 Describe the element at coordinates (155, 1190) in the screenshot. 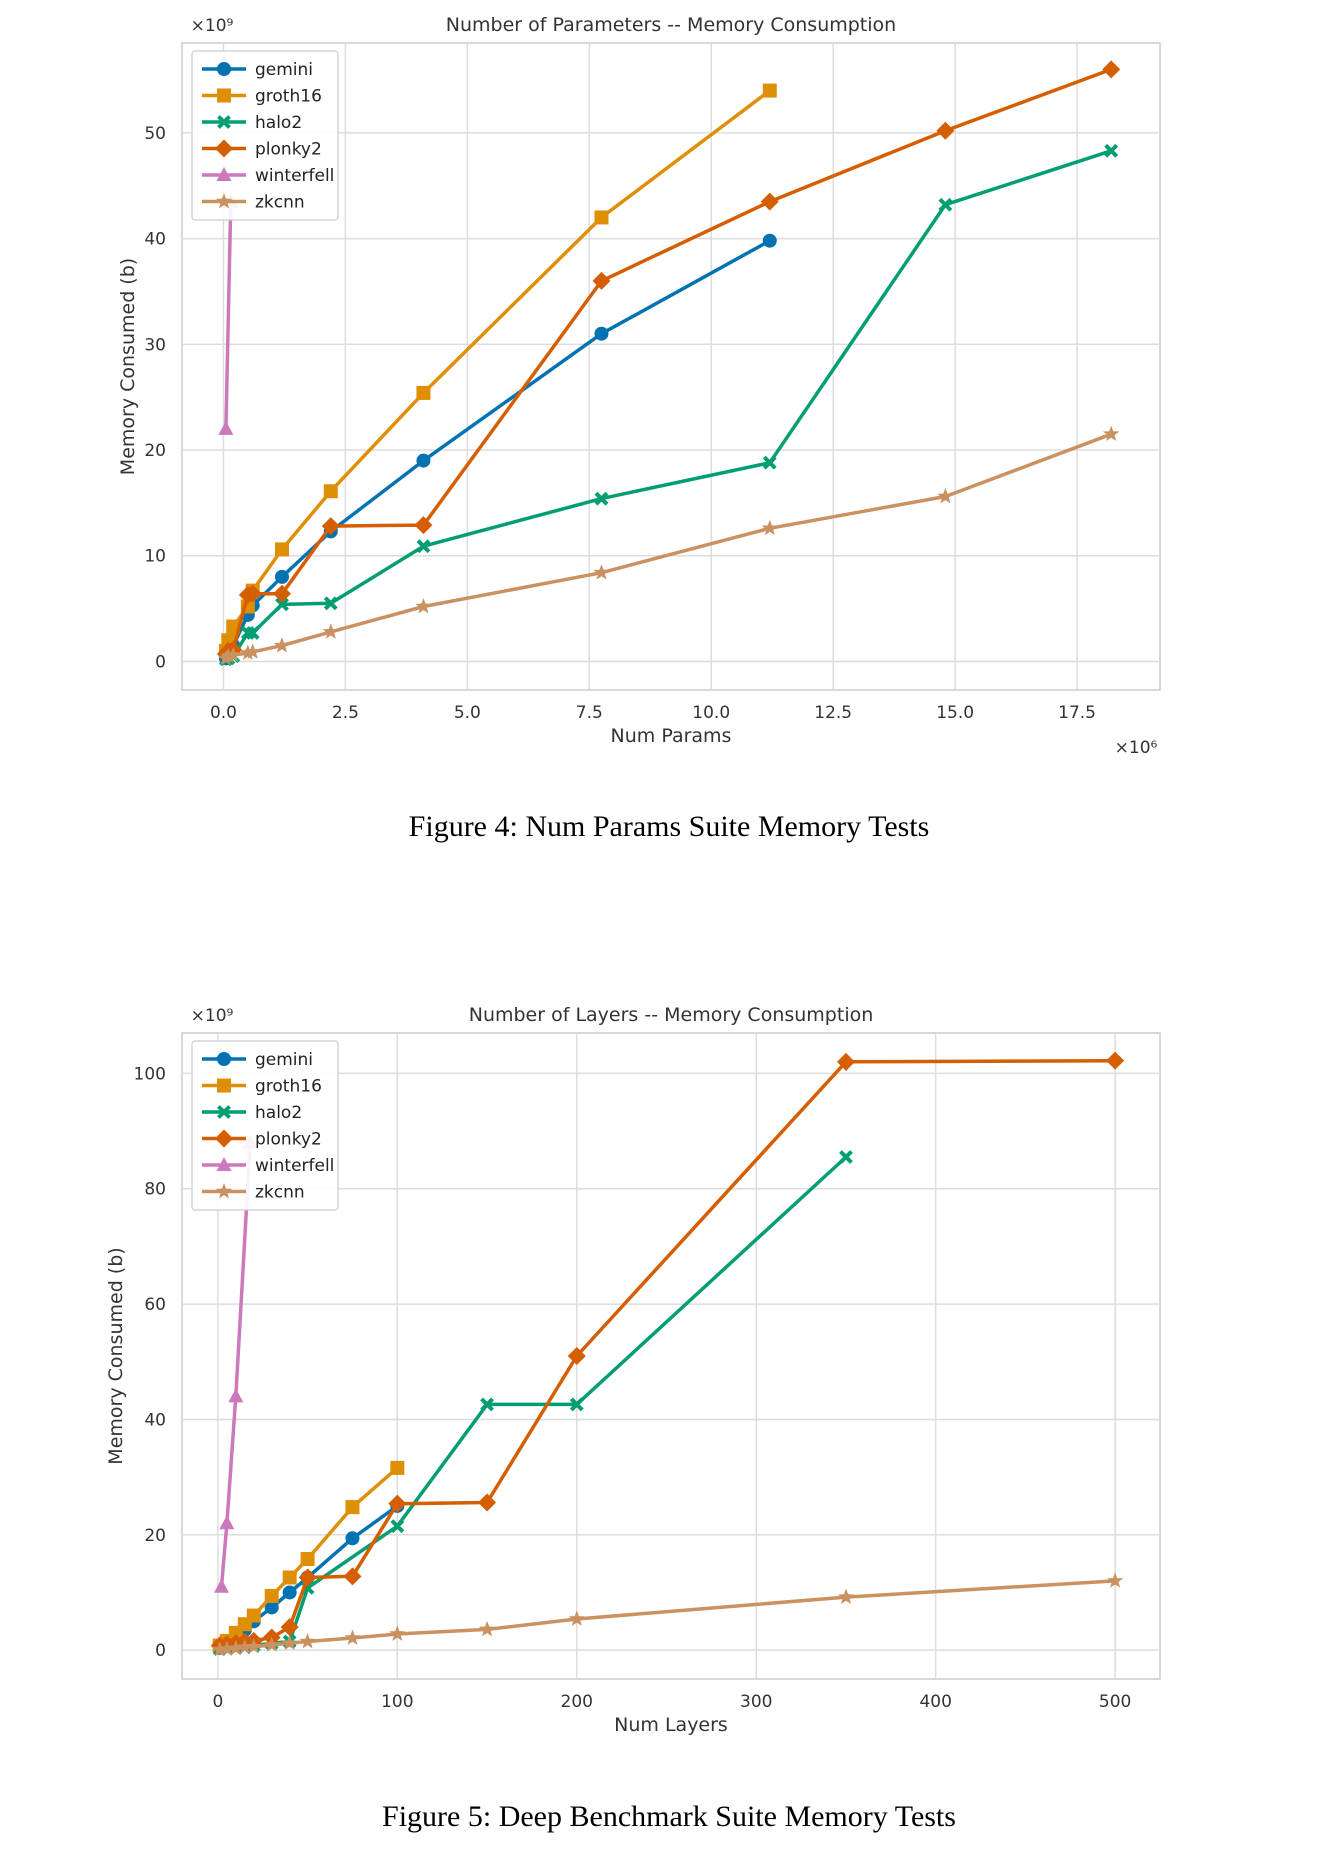

I see `y-tick-label: 80` at that location.